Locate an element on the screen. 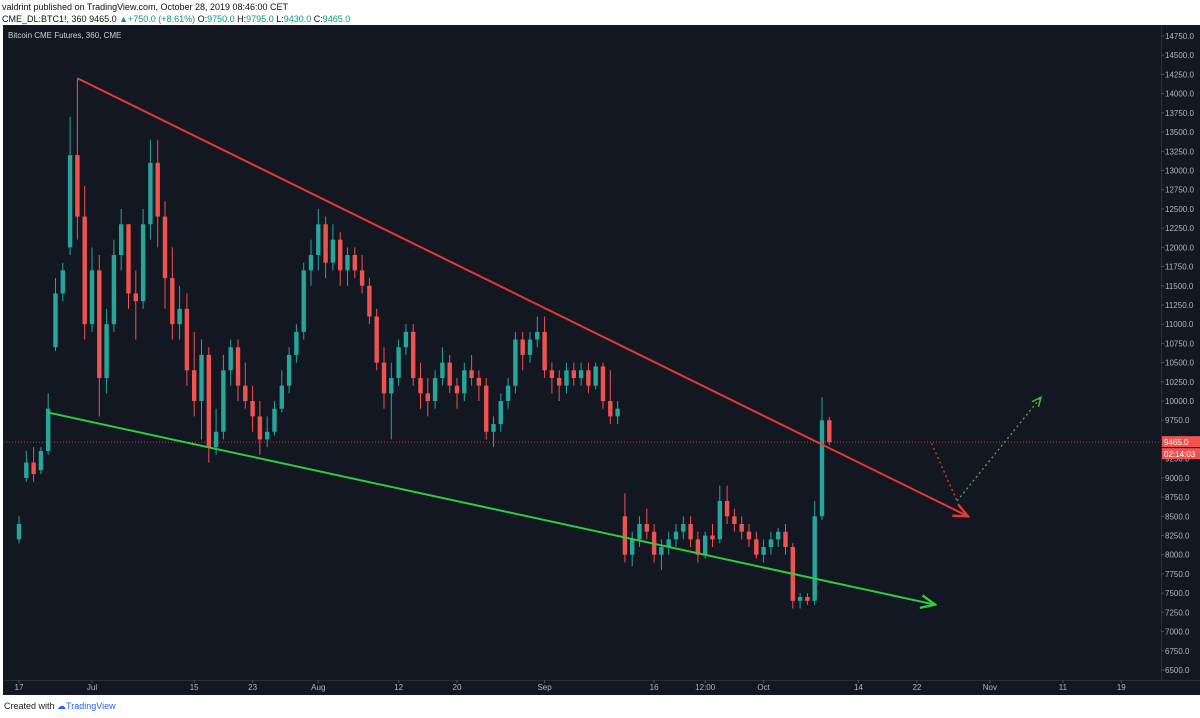  high-value: 9795.0 is located at coordinates (260, 19).